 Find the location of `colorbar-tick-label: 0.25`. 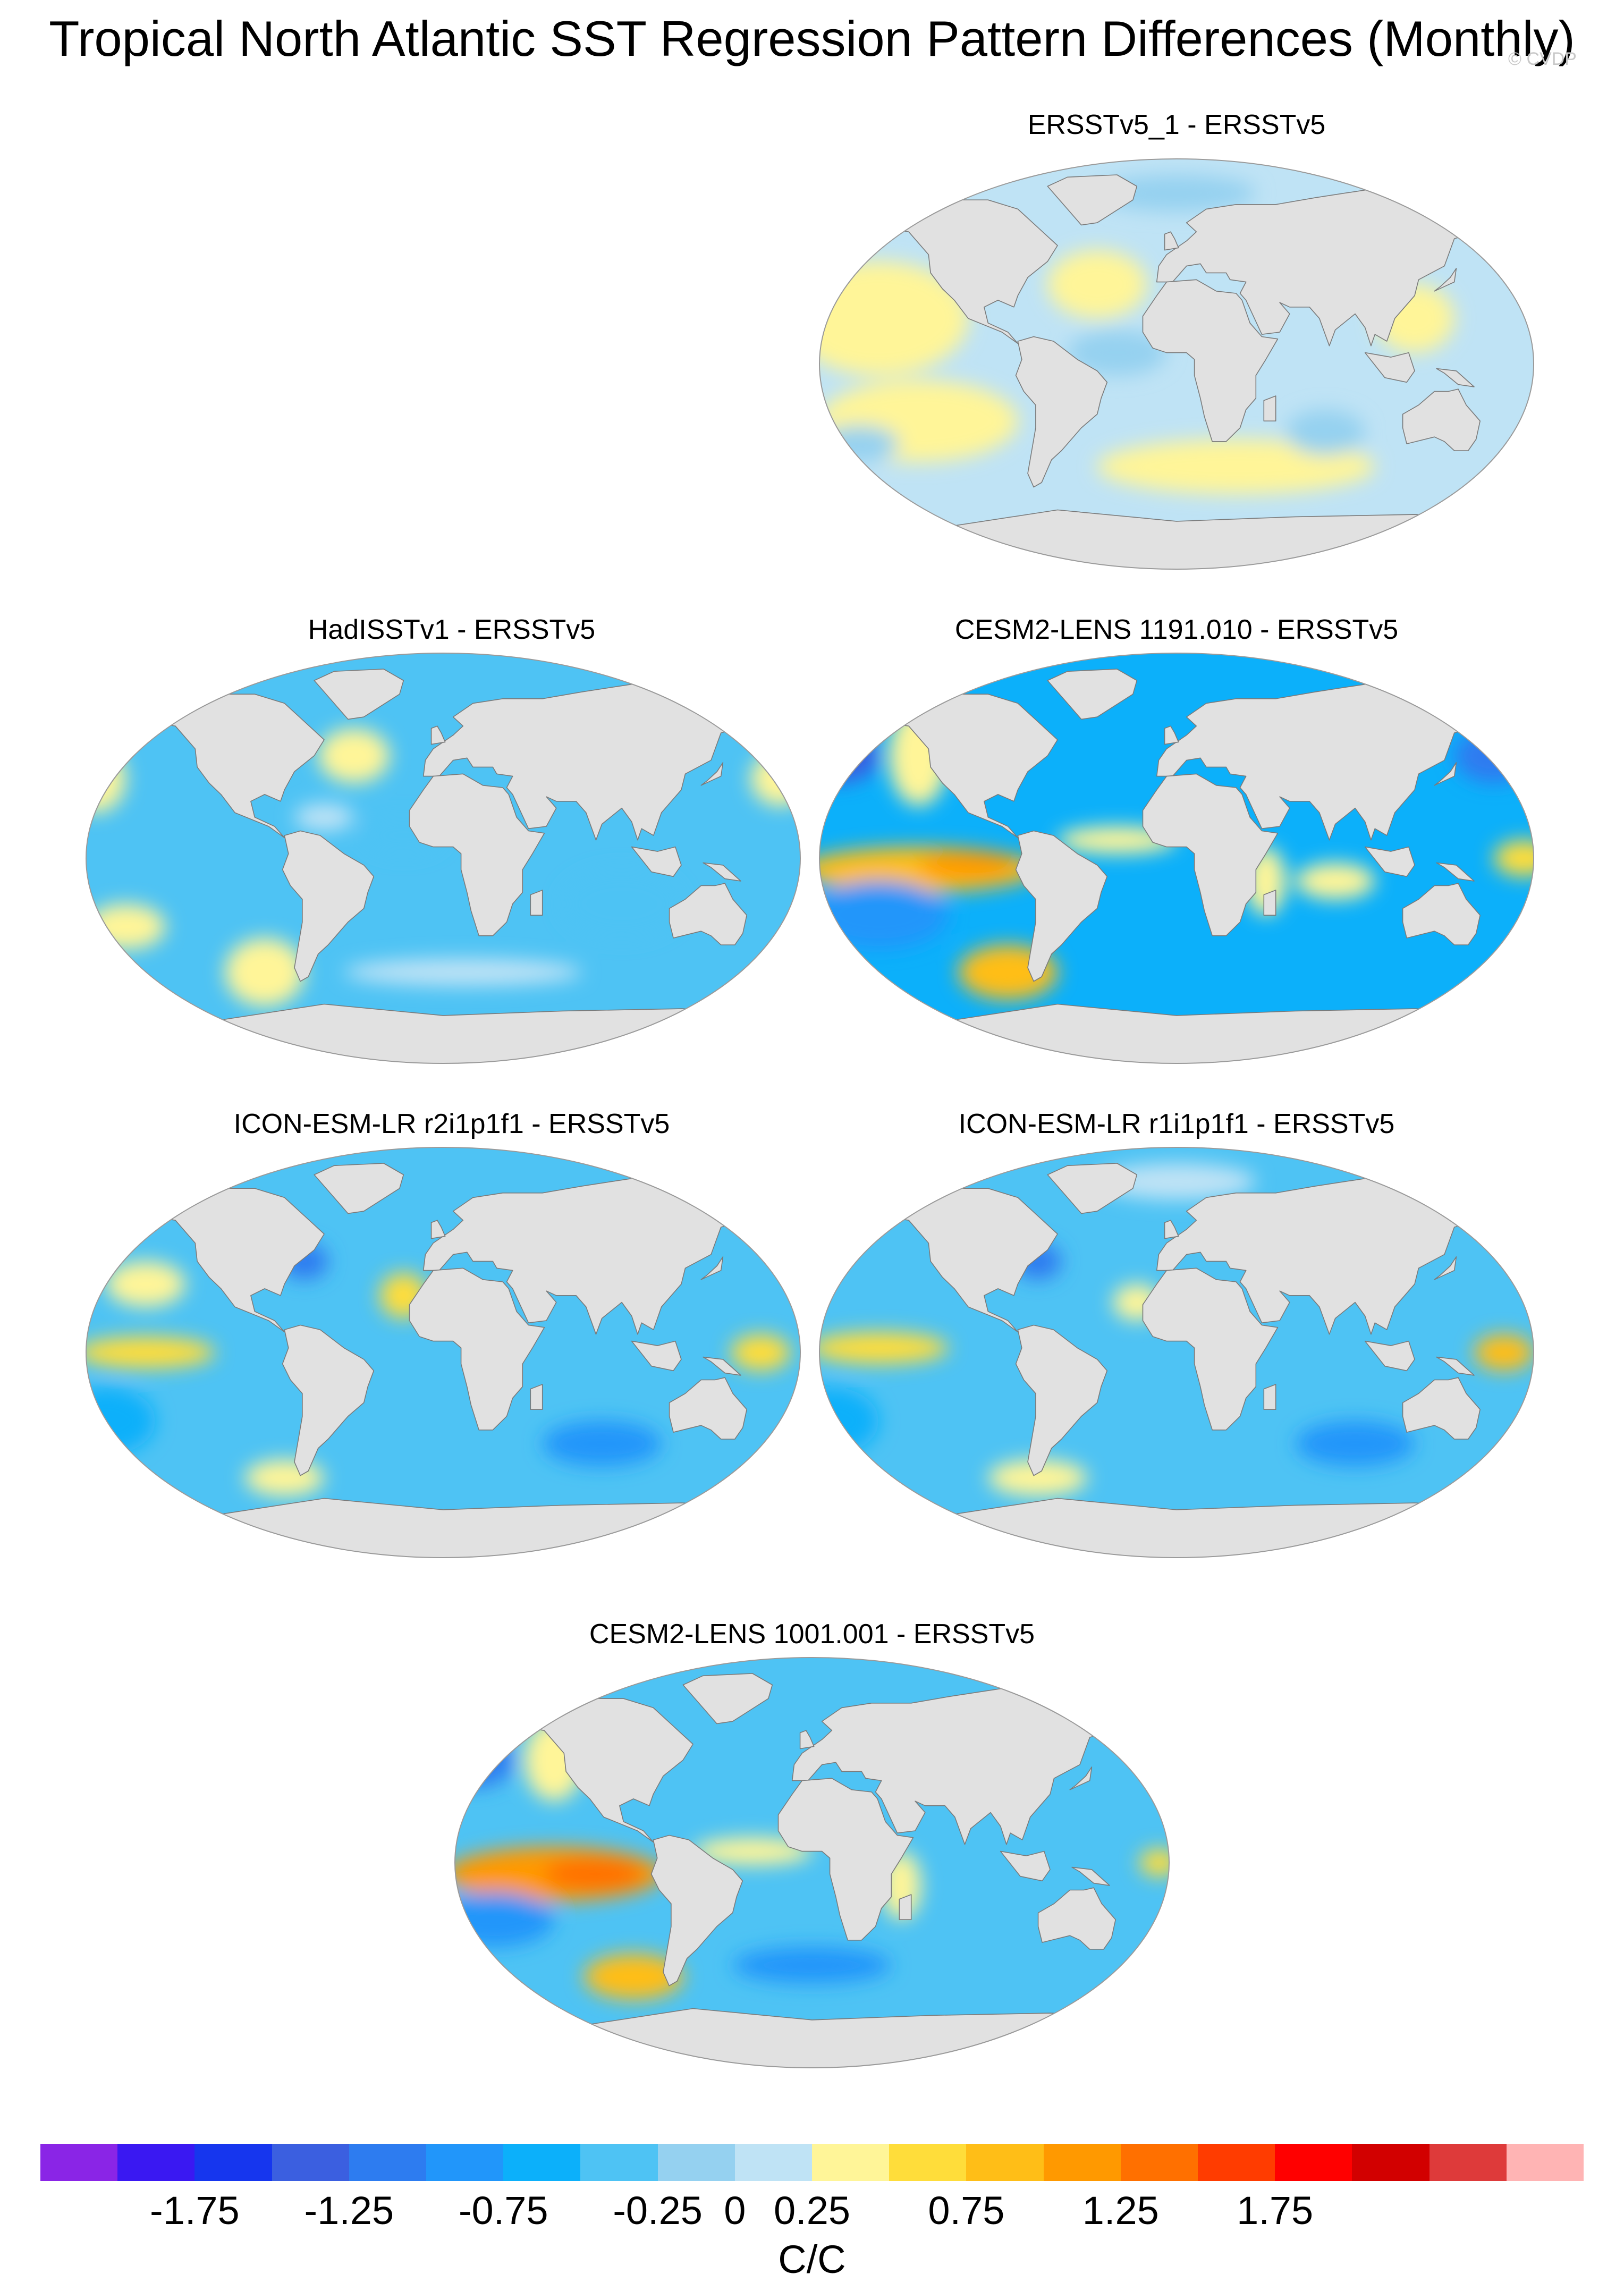

colorbar-tick-label: 0.25 is located at coordinates (812, 2210).